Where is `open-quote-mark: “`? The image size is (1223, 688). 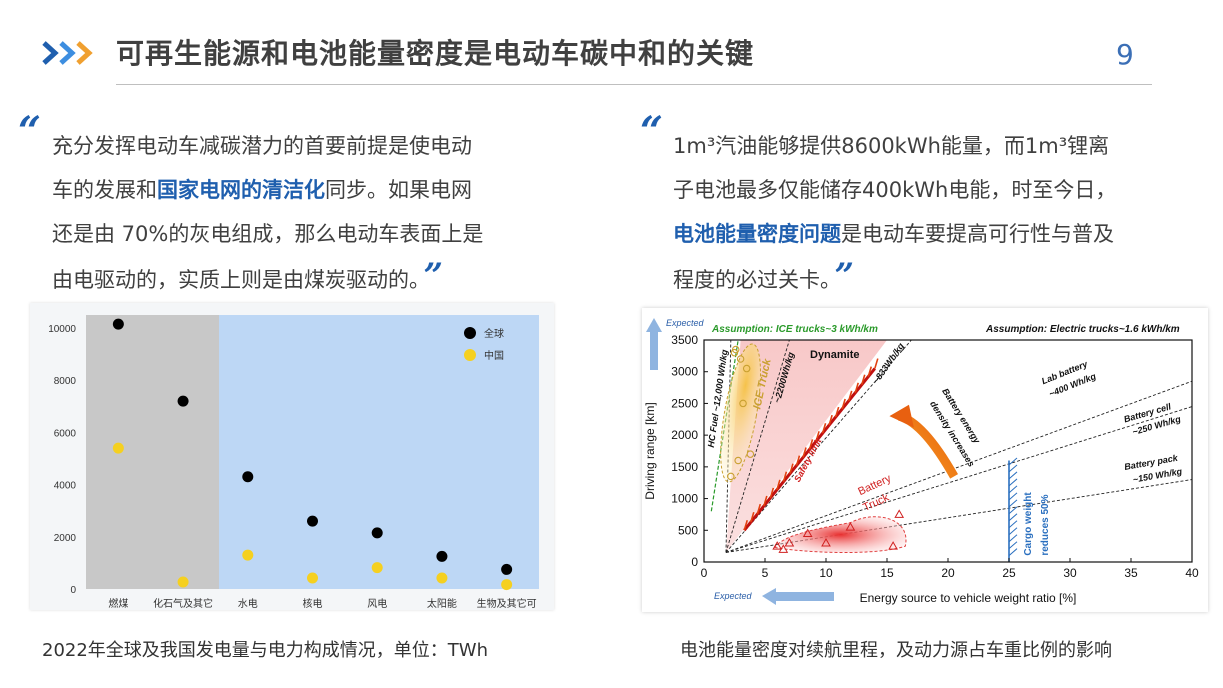 open-quote-mark: “ is located at coordinates (652, 131).